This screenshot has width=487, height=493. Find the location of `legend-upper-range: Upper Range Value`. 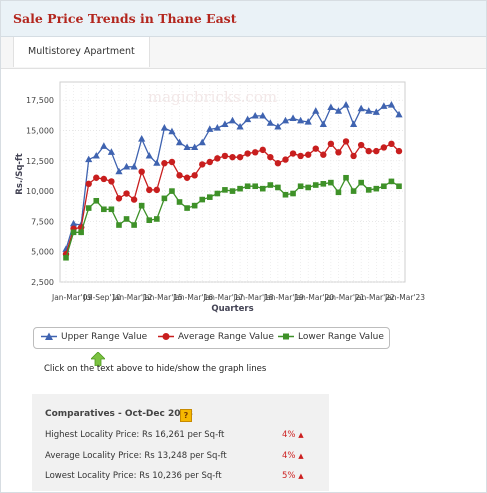

legend-upper-range: Upper Range Value is located at coordinates (94, 337).